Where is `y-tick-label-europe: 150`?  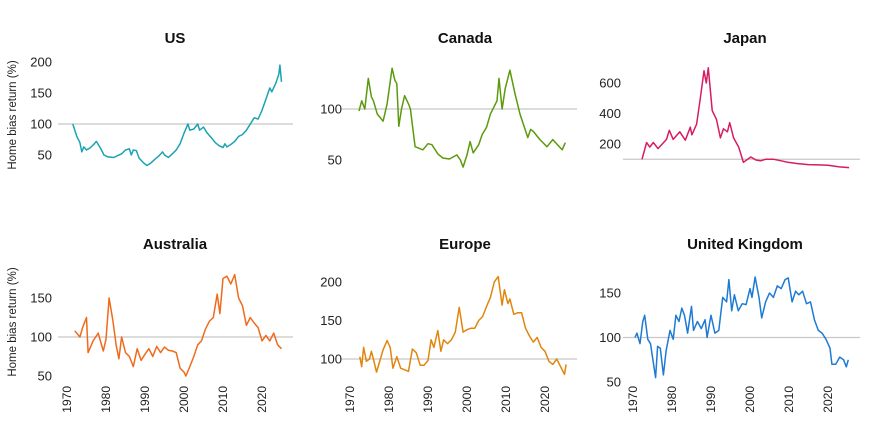 y-tick-label-europe: 150 is located at coordinates (331, 320).